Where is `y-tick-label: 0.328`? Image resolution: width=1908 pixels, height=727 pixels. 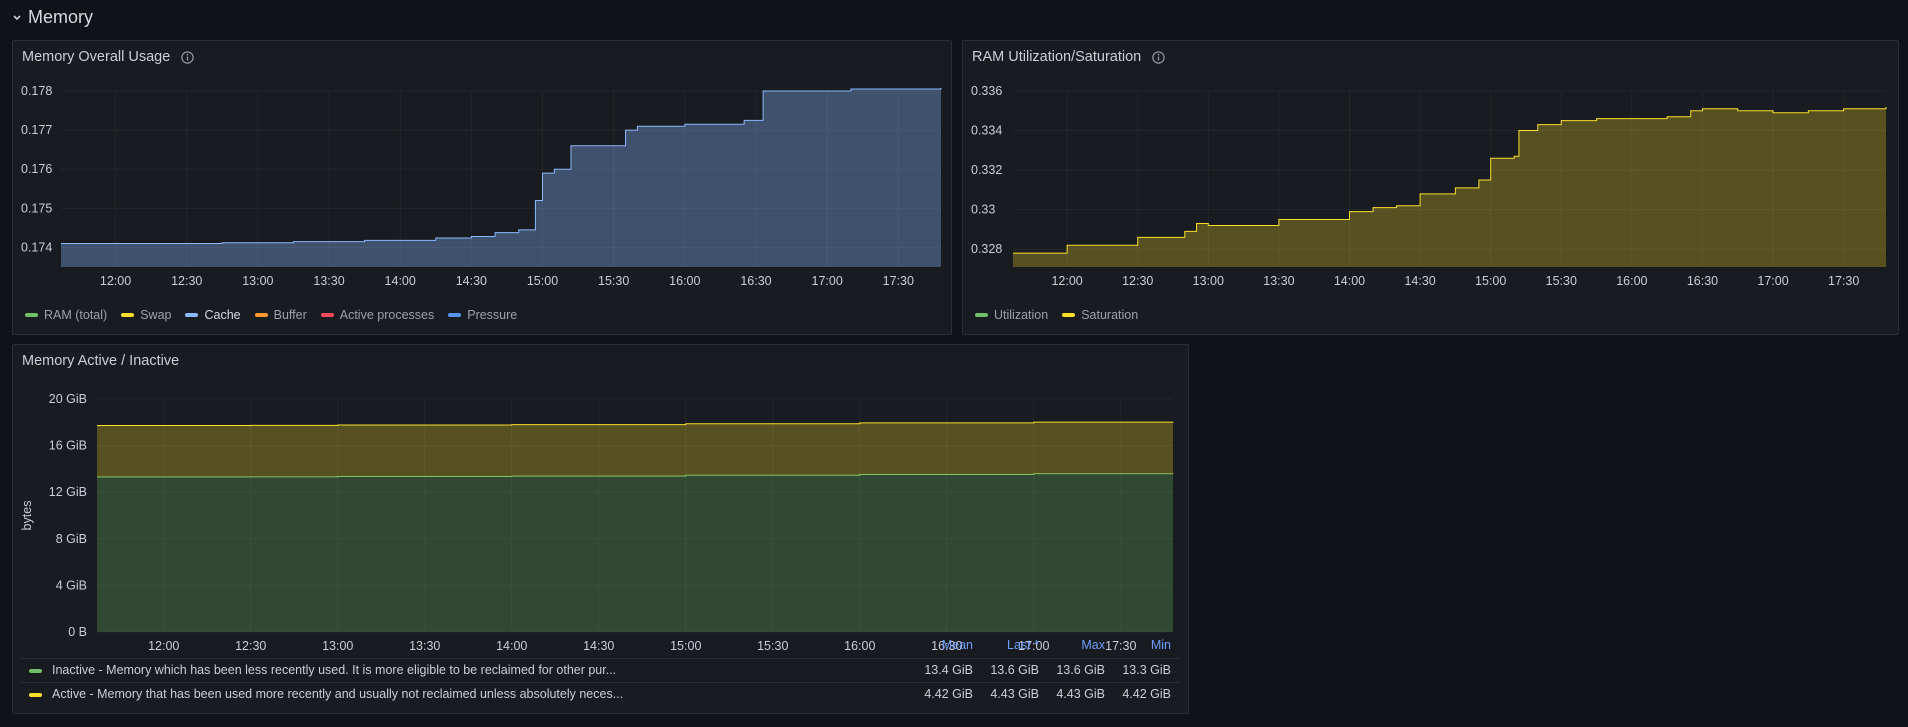 y-tick-label: 0.328 is located at coordinates (986, 249).